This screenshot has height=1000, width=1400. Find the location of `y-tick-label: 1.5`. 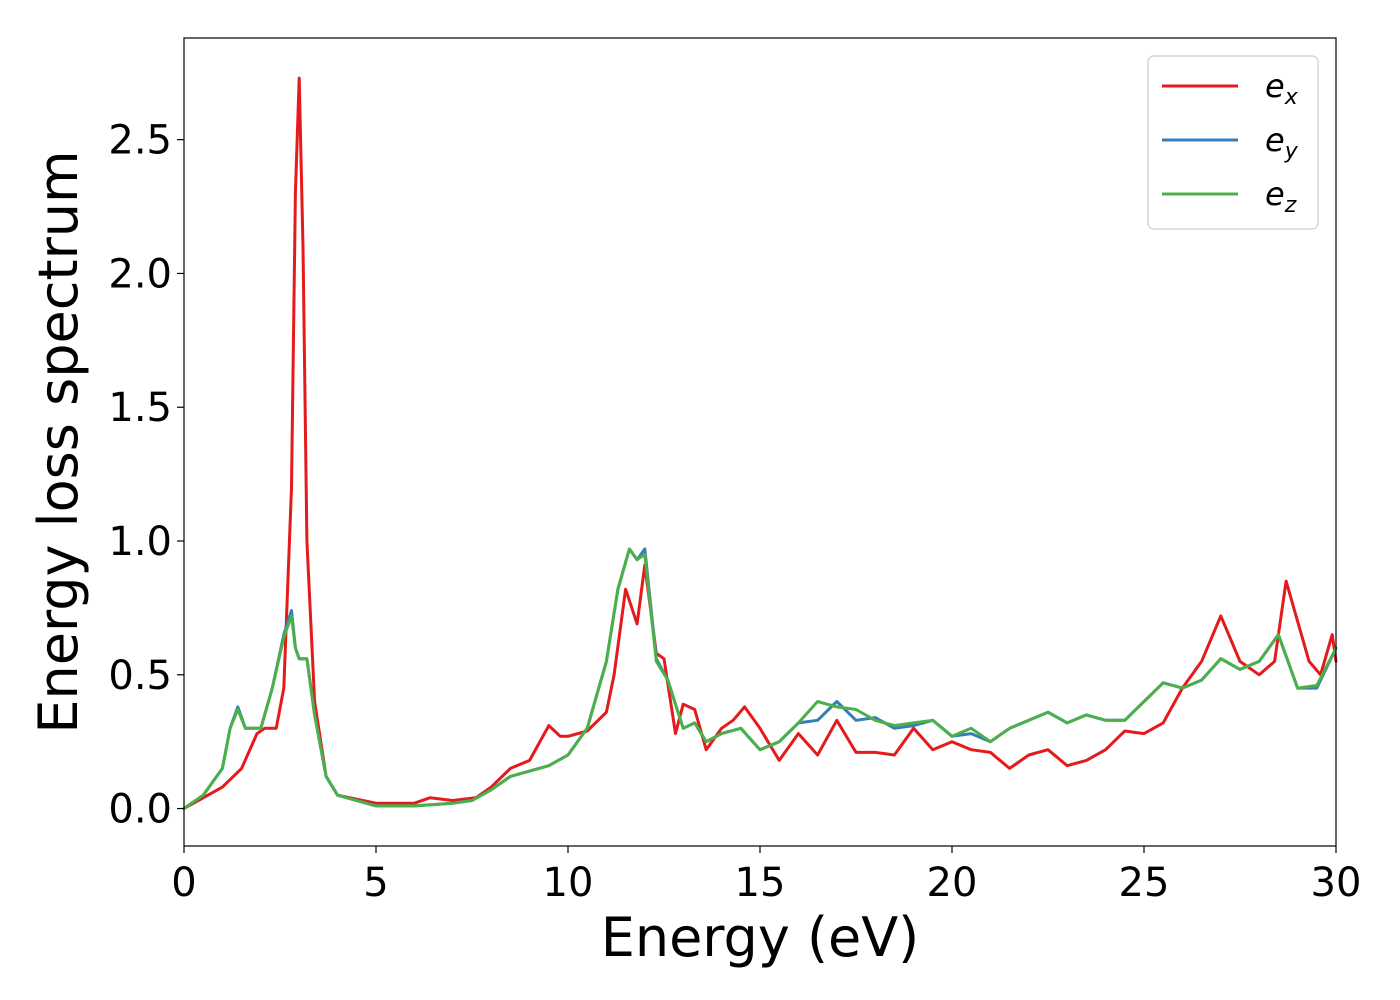

y-tick-label: 1.5 is located at coordinates (140, 408).